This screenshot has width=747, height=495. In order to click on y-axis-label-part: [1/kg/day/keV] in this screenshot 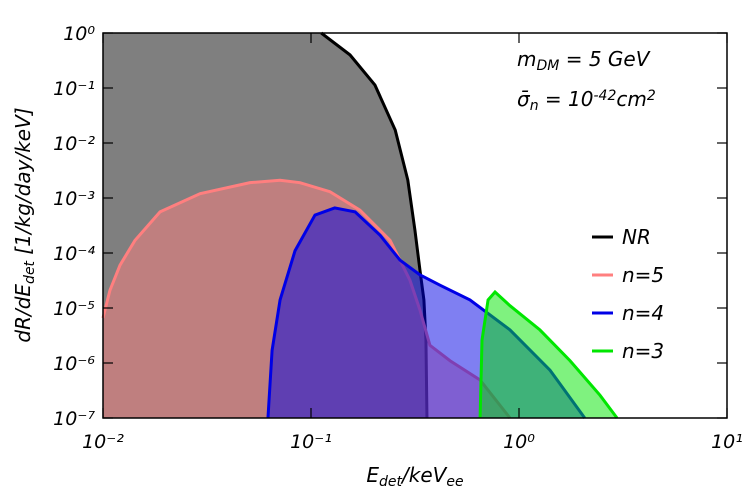, I will do `click(23, 184)`.